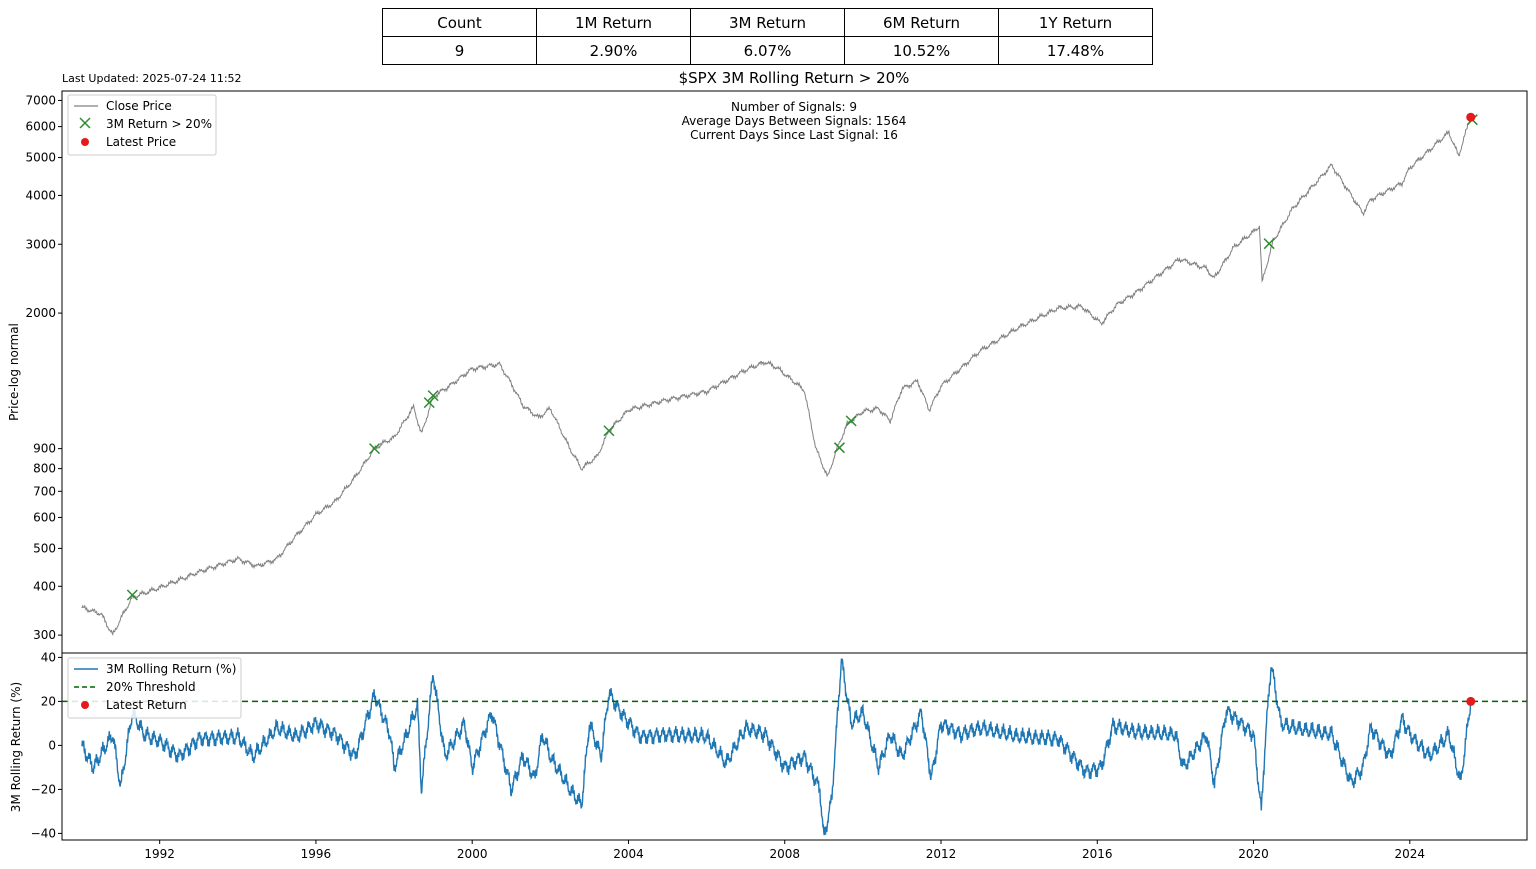 The height and width of the screenshot is (869, 1536). What do you see at coordinates (52, 745) in the screenshot?
I see `return-y-tick-label: 0` at bounding box center [52, 745].